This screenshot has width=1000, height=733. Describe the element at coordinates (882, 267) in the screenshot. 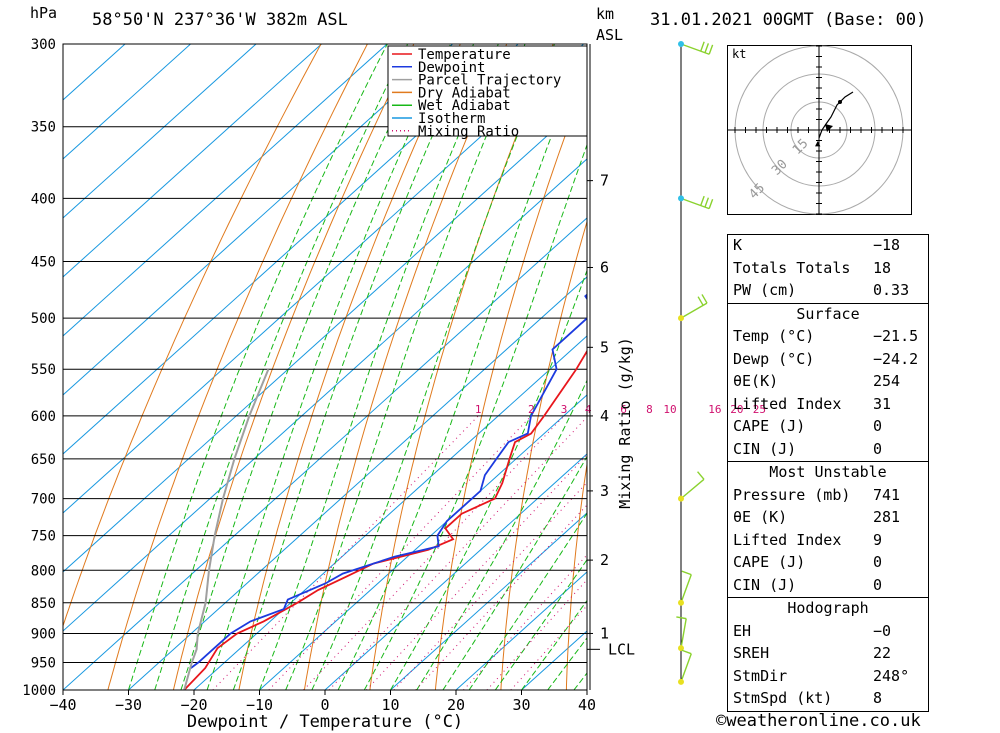

I see `totals-totals-value: 18` at that location.